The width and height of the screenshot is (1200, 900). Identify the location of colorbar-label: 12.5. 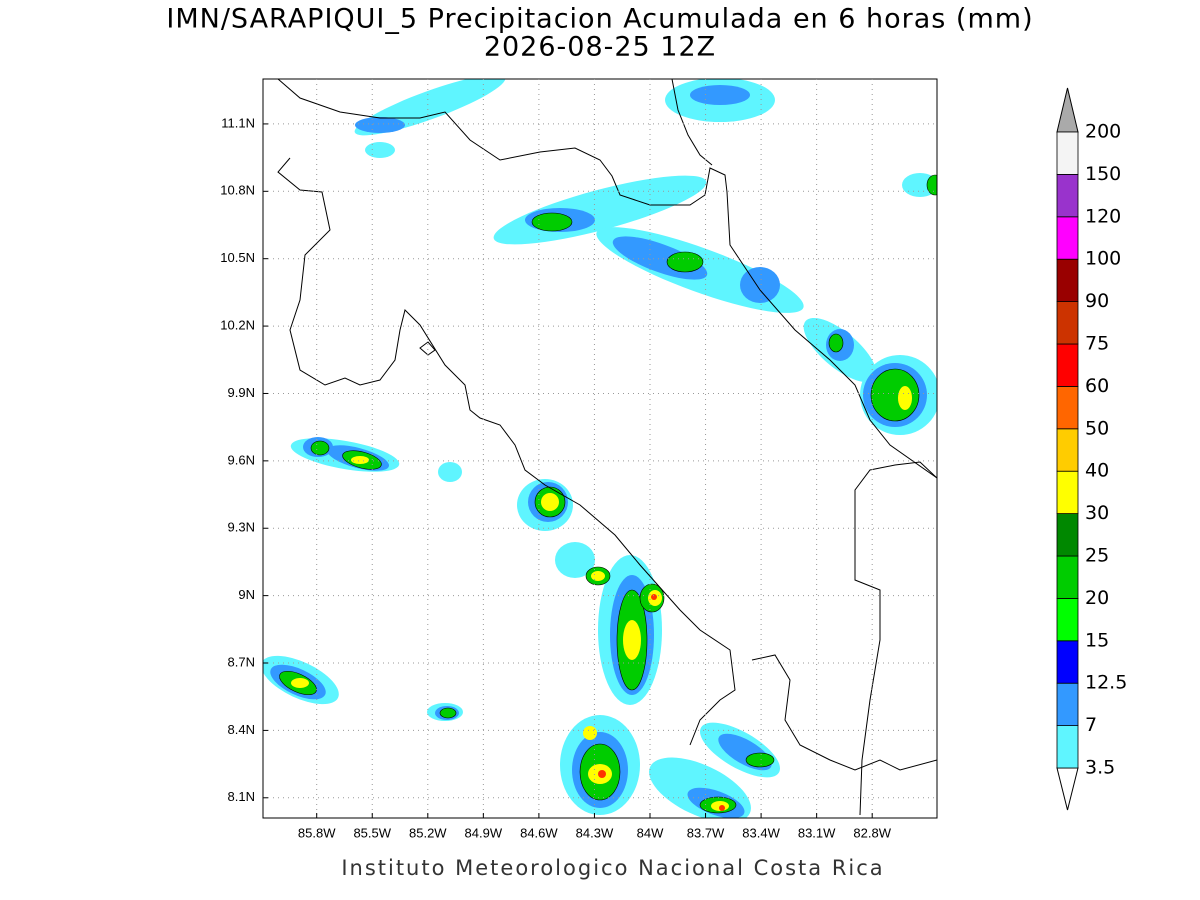
(1106, 683).